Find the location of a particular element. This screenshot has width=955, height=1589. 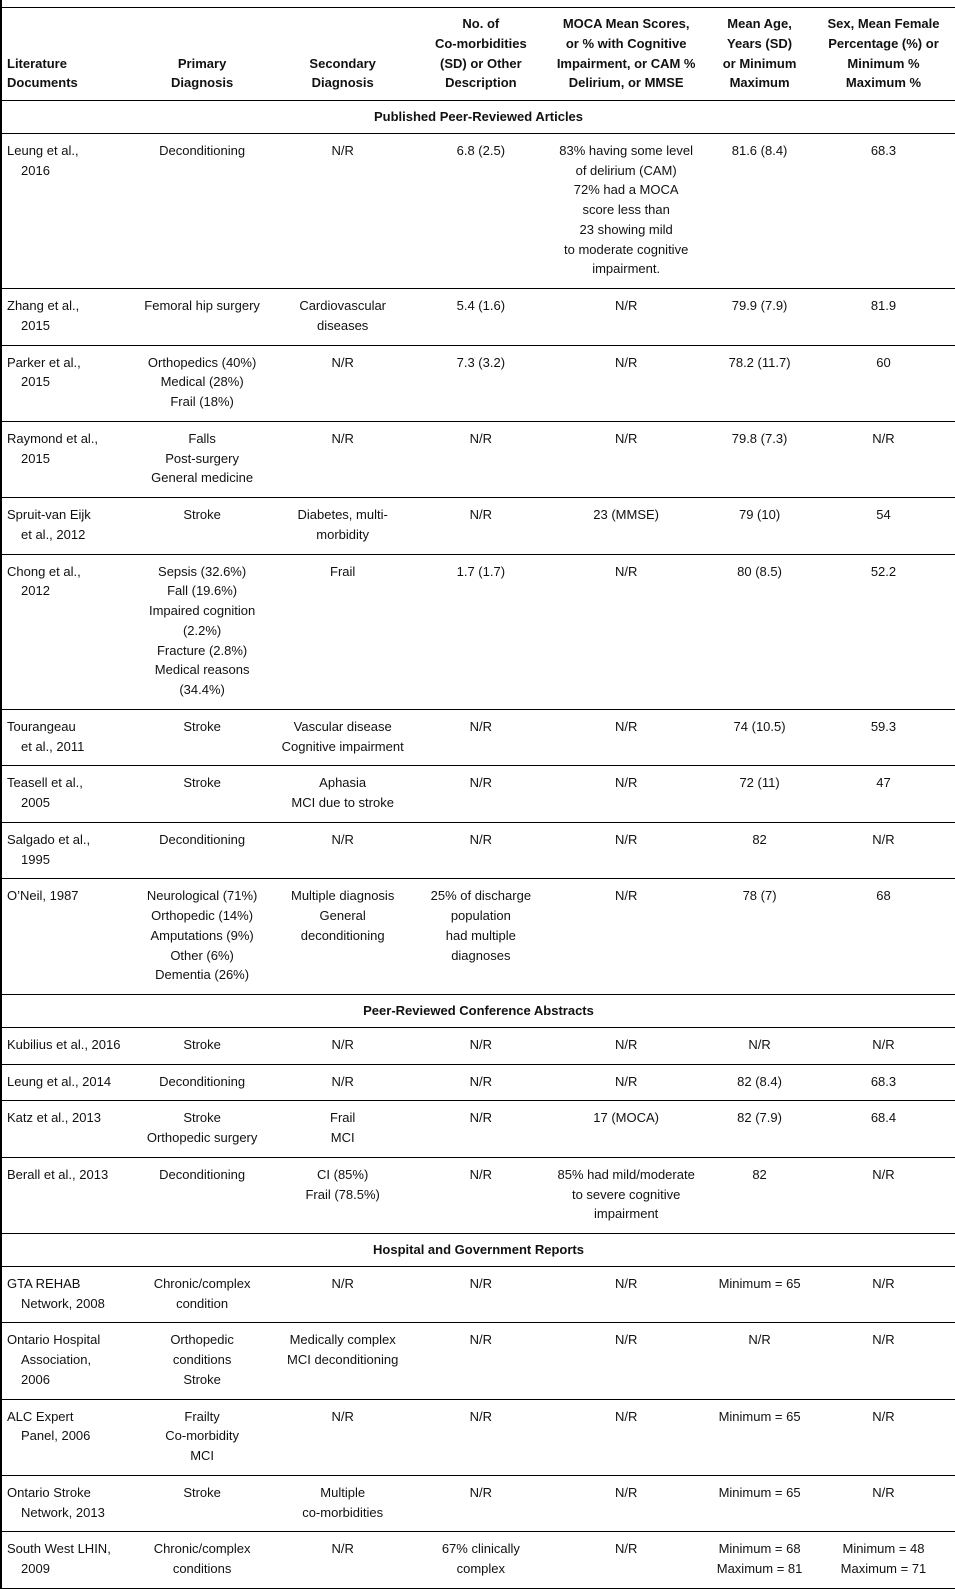

cell-moca: 17 (MOCA) is located at coordinates (626, 1129).